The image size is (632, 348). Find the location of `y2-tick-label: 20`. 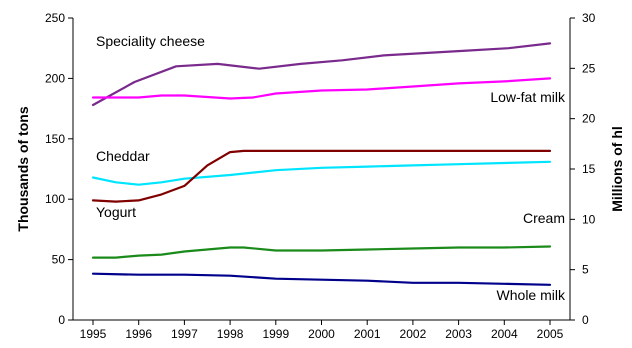

y2-tick-label: 20 is located at coordinates (589, 119).